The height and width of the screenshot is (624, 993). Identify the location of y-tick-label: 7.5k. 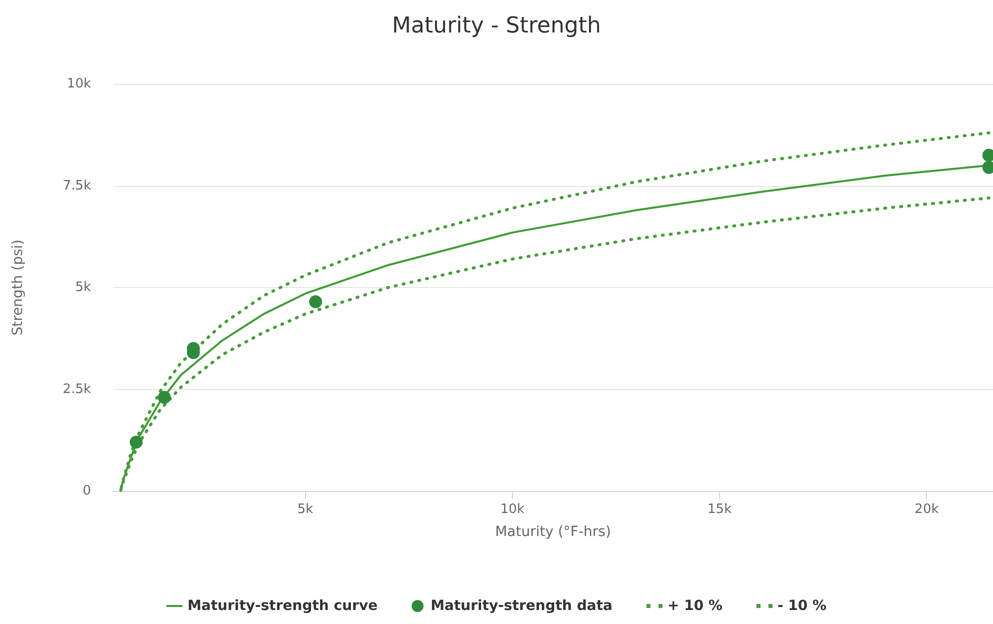
(77, 186).